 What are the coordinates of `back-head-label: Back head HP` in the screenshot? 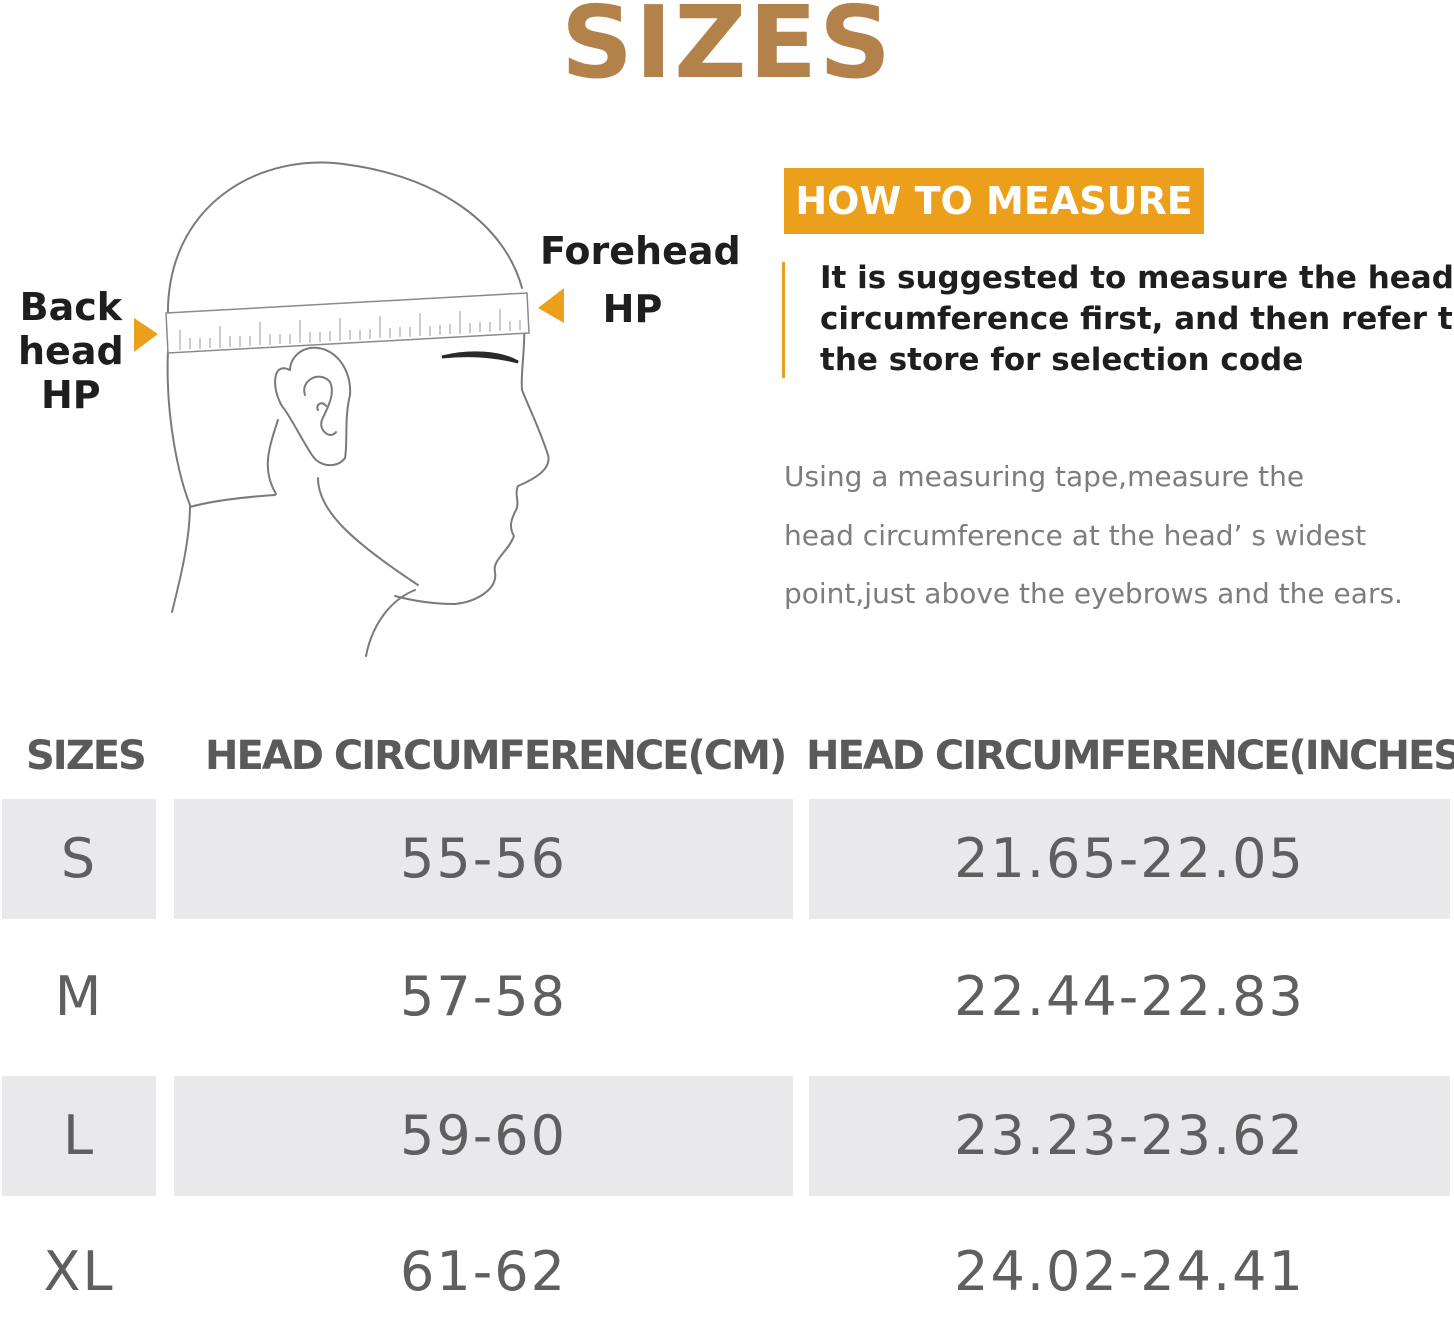 It's located at (71, 351).